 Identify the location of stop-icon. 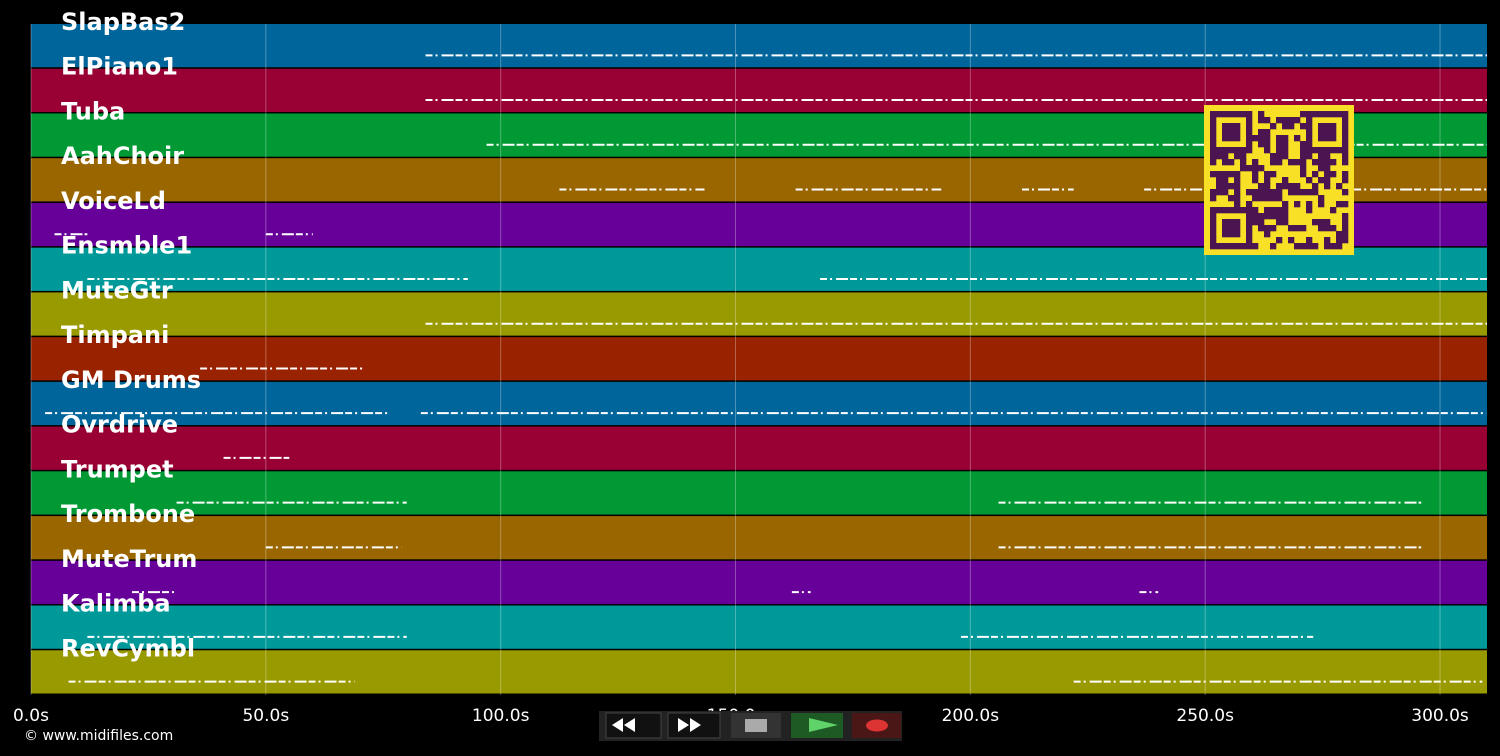
(756, 725).